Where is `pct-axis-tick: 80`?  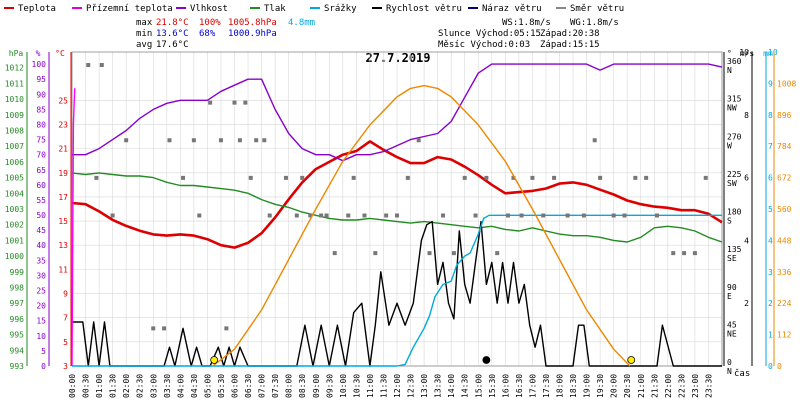
pct-axis-tick: 80 is located at coordinates (41, 124).